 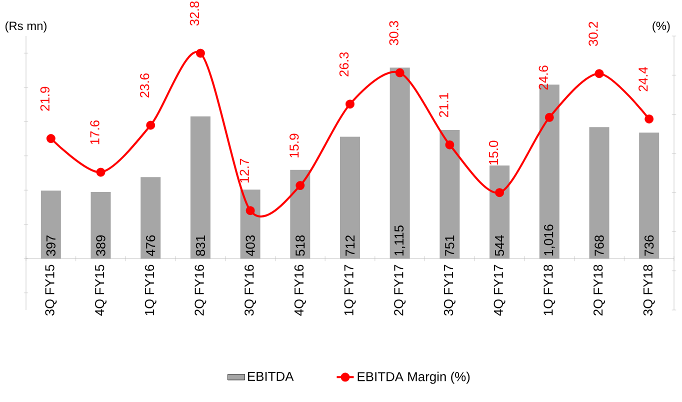 I want to click on legend-label: EBITDA, so click(x=271, y=376).